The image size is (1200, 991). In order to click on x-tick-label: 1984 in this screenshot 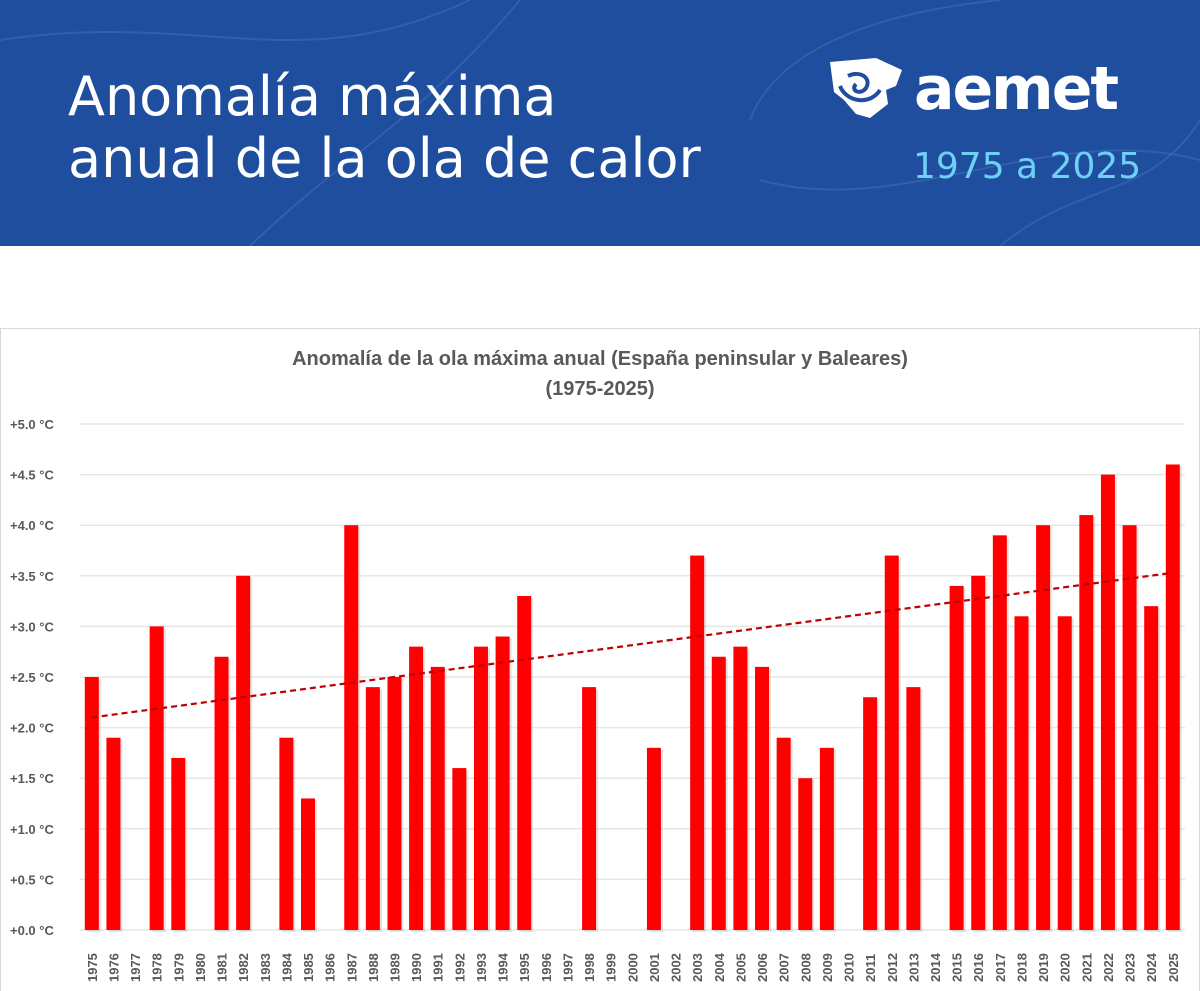, I will do `click(286, 967)`.